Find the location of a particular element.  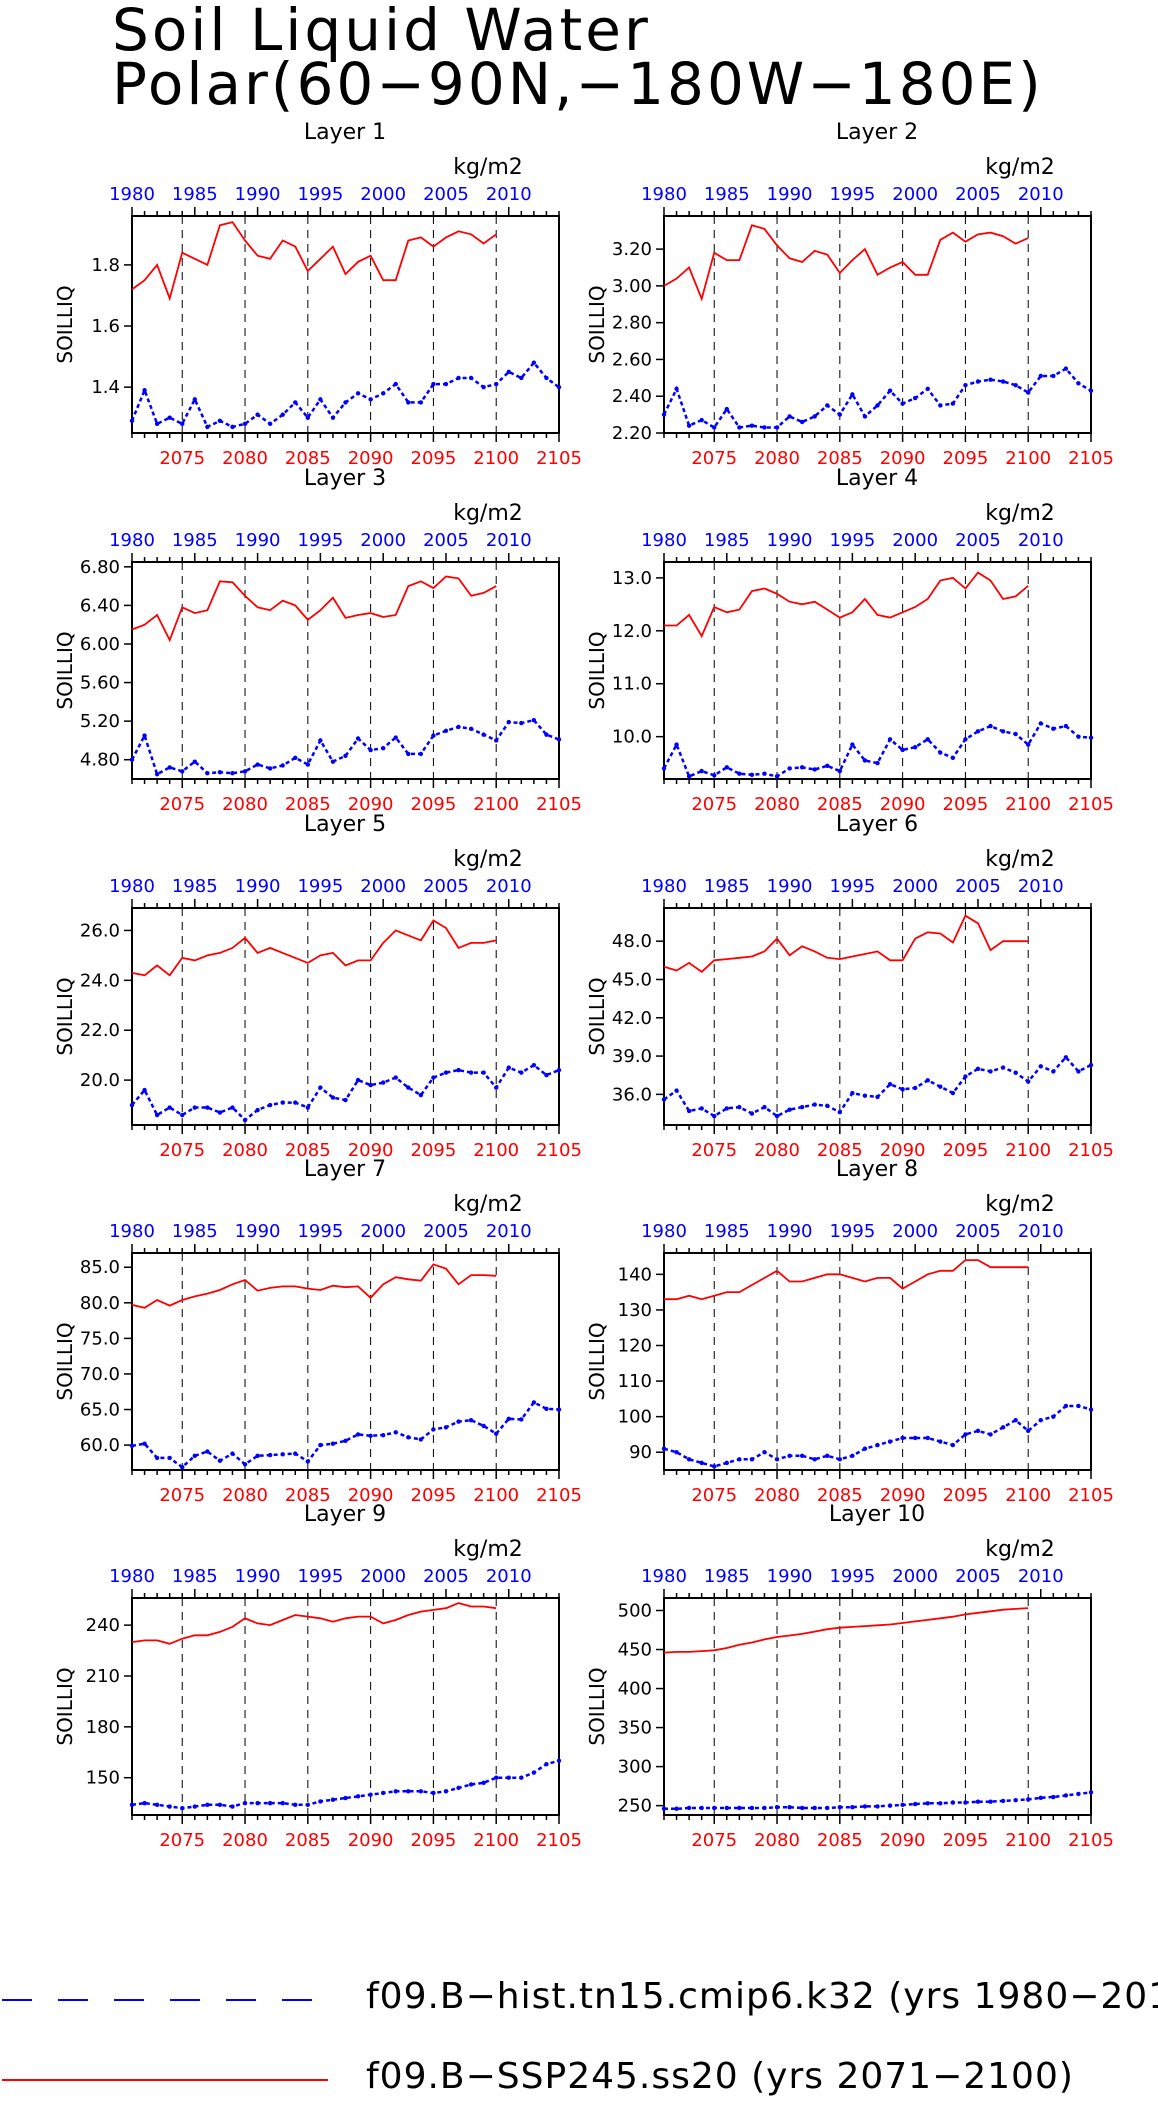

top-tick-label: 1980 is located at coordinates (664, 886).